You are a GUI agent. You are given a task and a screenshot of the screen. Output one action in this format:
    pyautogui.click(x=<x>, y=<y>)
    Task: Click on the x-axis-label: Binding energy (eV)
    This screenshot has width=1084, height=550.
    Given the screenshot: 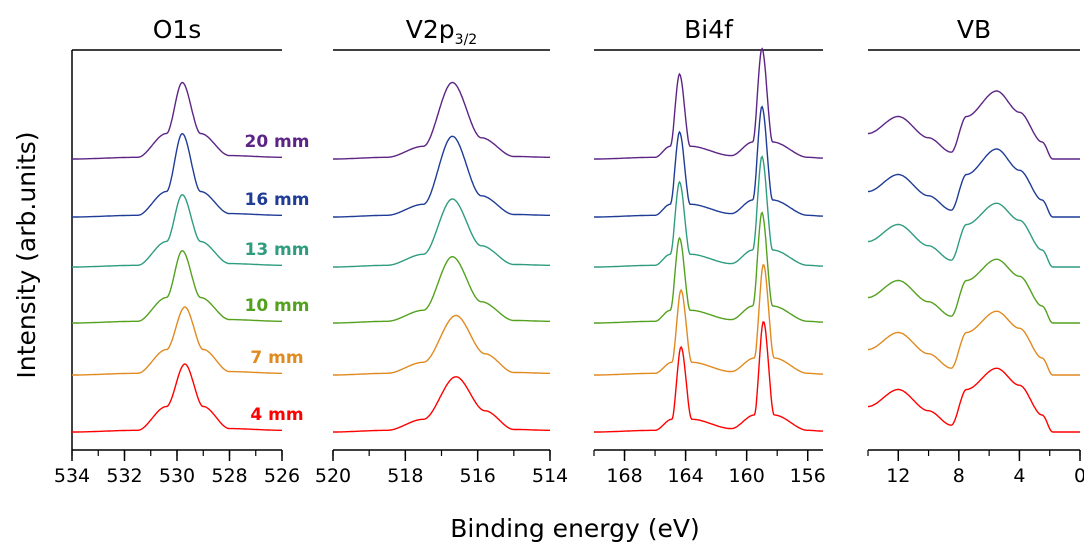 What is the action you would take?
    pyautogui.click(x=574, y=528)
    